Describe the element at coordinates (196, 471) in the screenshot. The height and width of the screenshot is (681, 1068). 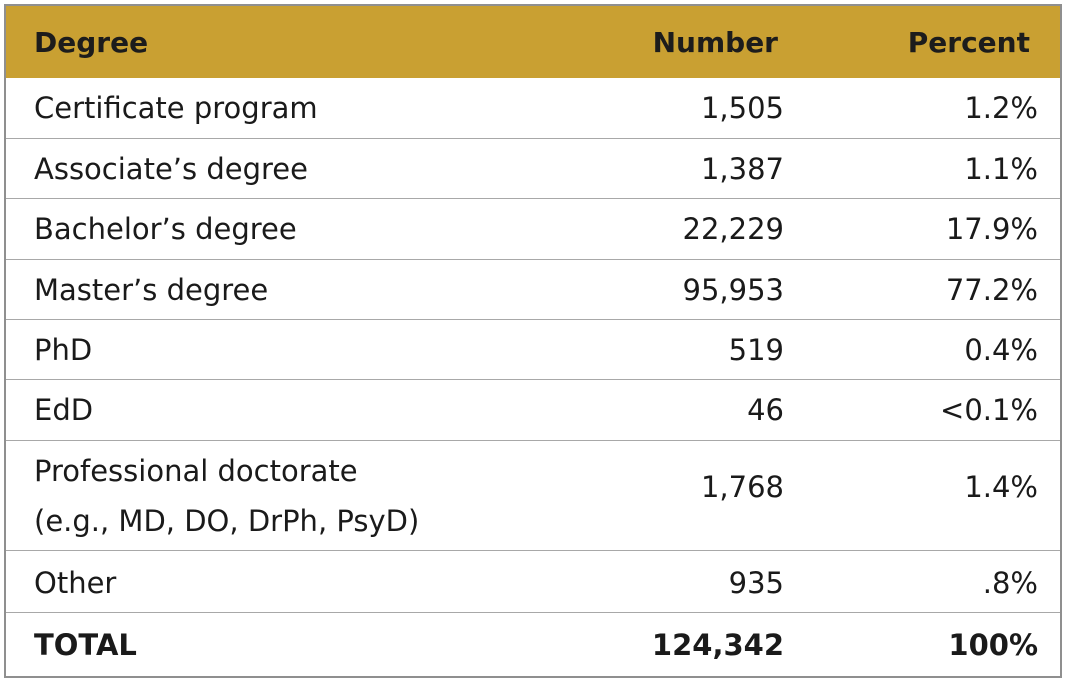
I see `degree-cell: Professional doctorate` at that location.